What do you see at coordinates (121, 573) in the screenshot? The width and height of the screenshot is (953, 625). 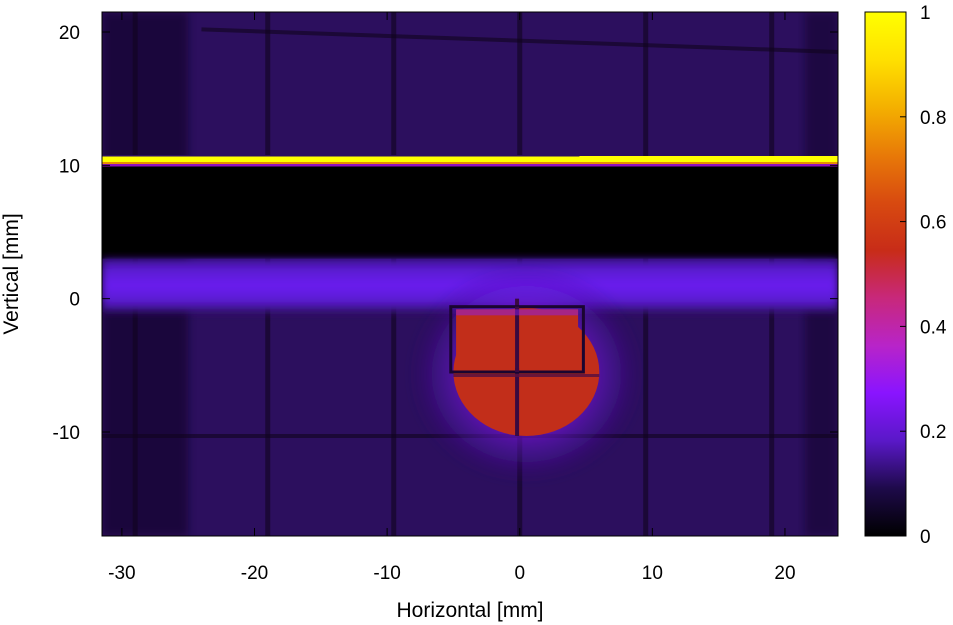 I see `x-tick-label-0: -30` at bounding box center [121, 573].